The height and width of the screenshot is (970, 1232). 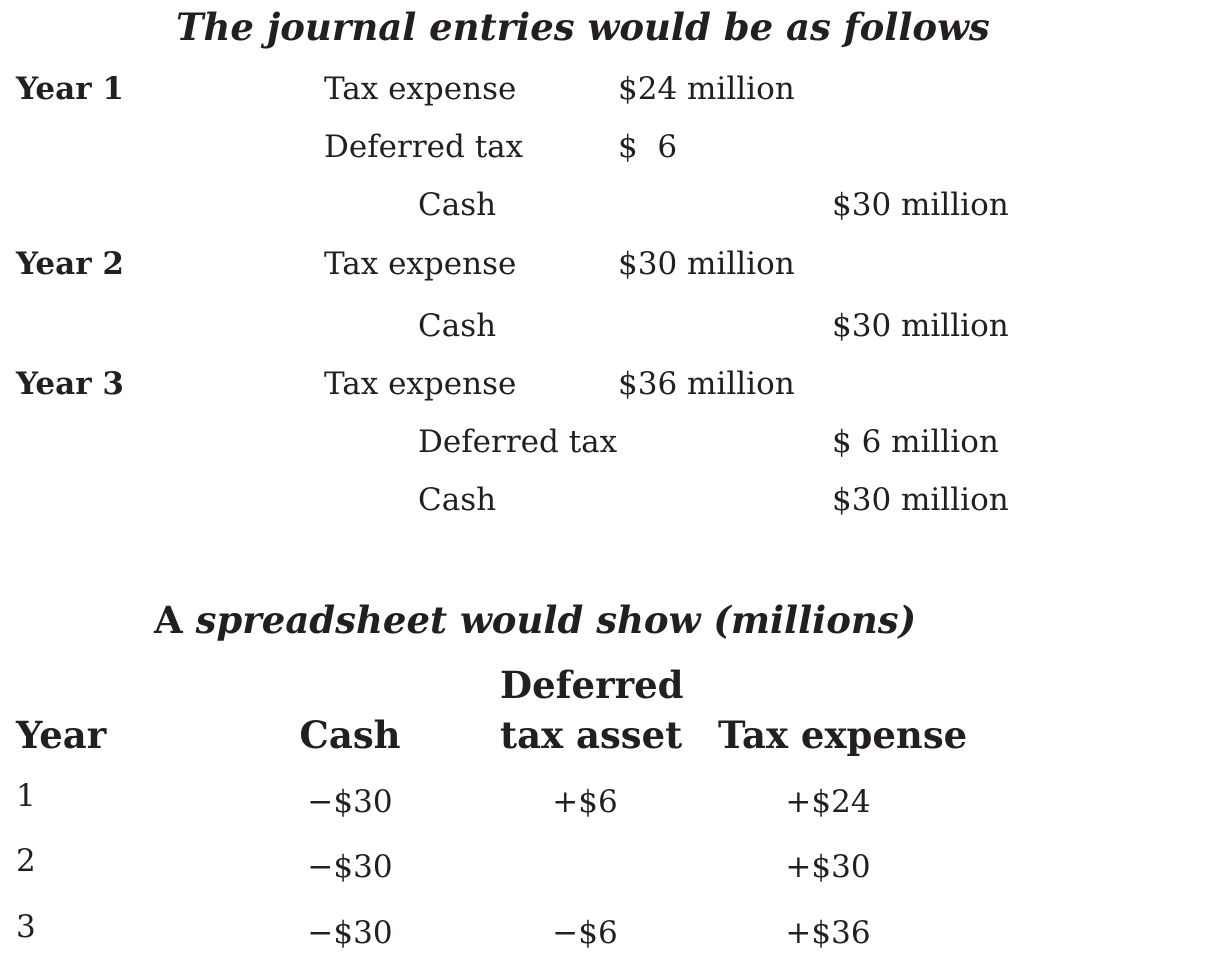 I want to click on header-tax-expense: Tax expense, so click(x=843, y=735).